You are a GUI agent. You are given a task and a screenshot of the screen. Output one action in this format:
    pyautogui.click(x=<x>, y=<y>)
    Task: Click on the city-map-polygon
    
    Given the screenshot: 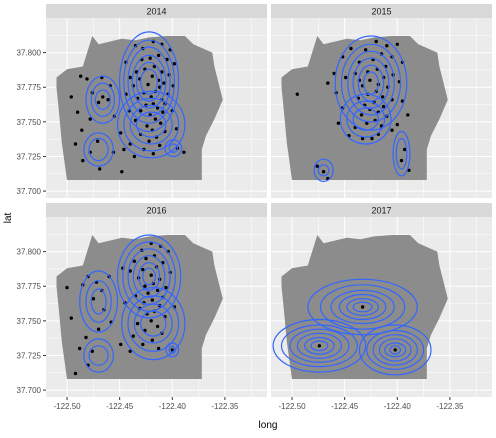 What is the action you would take?
    pyautogui.click(x=364, y=307)
    